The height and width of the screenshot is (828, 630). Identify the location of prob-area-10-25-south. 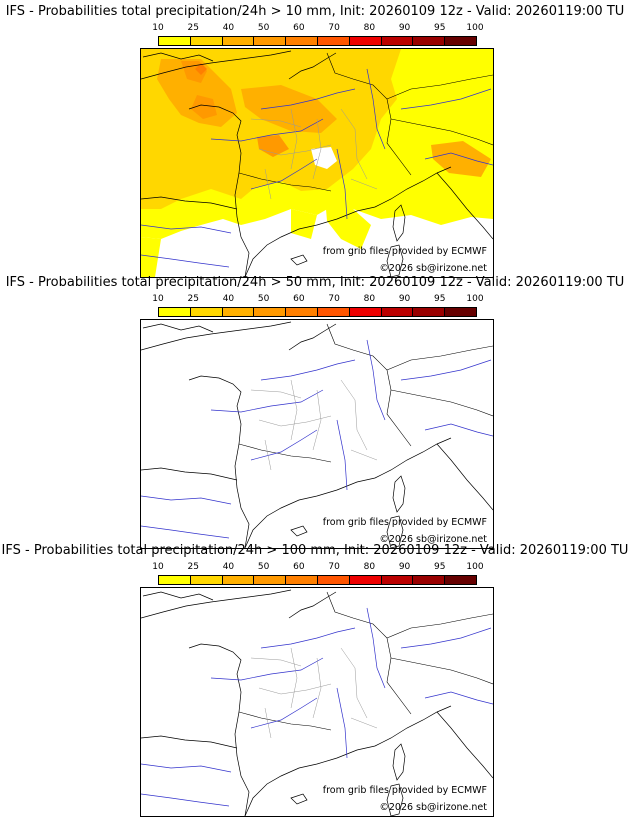
(256, 237).